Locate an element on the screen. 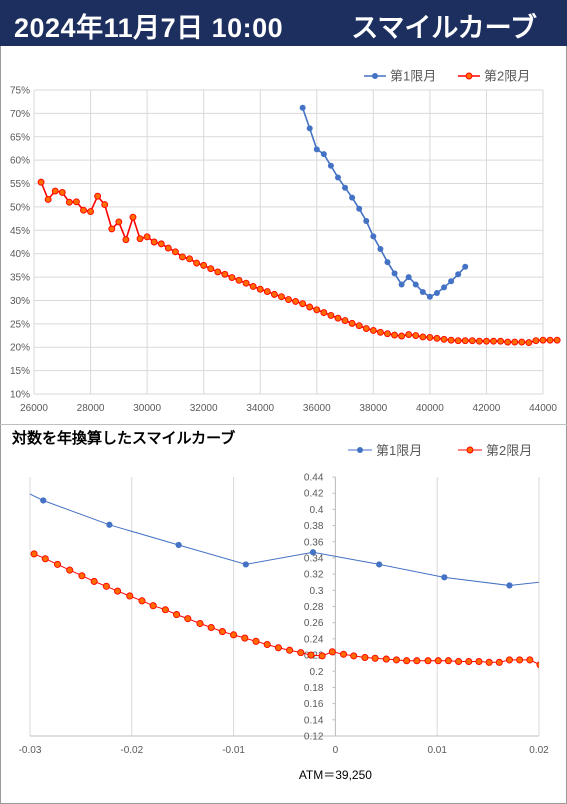 This screenshot has height=804, width=567. x-tick-label: 28000 is located at coordinates (91, 408).